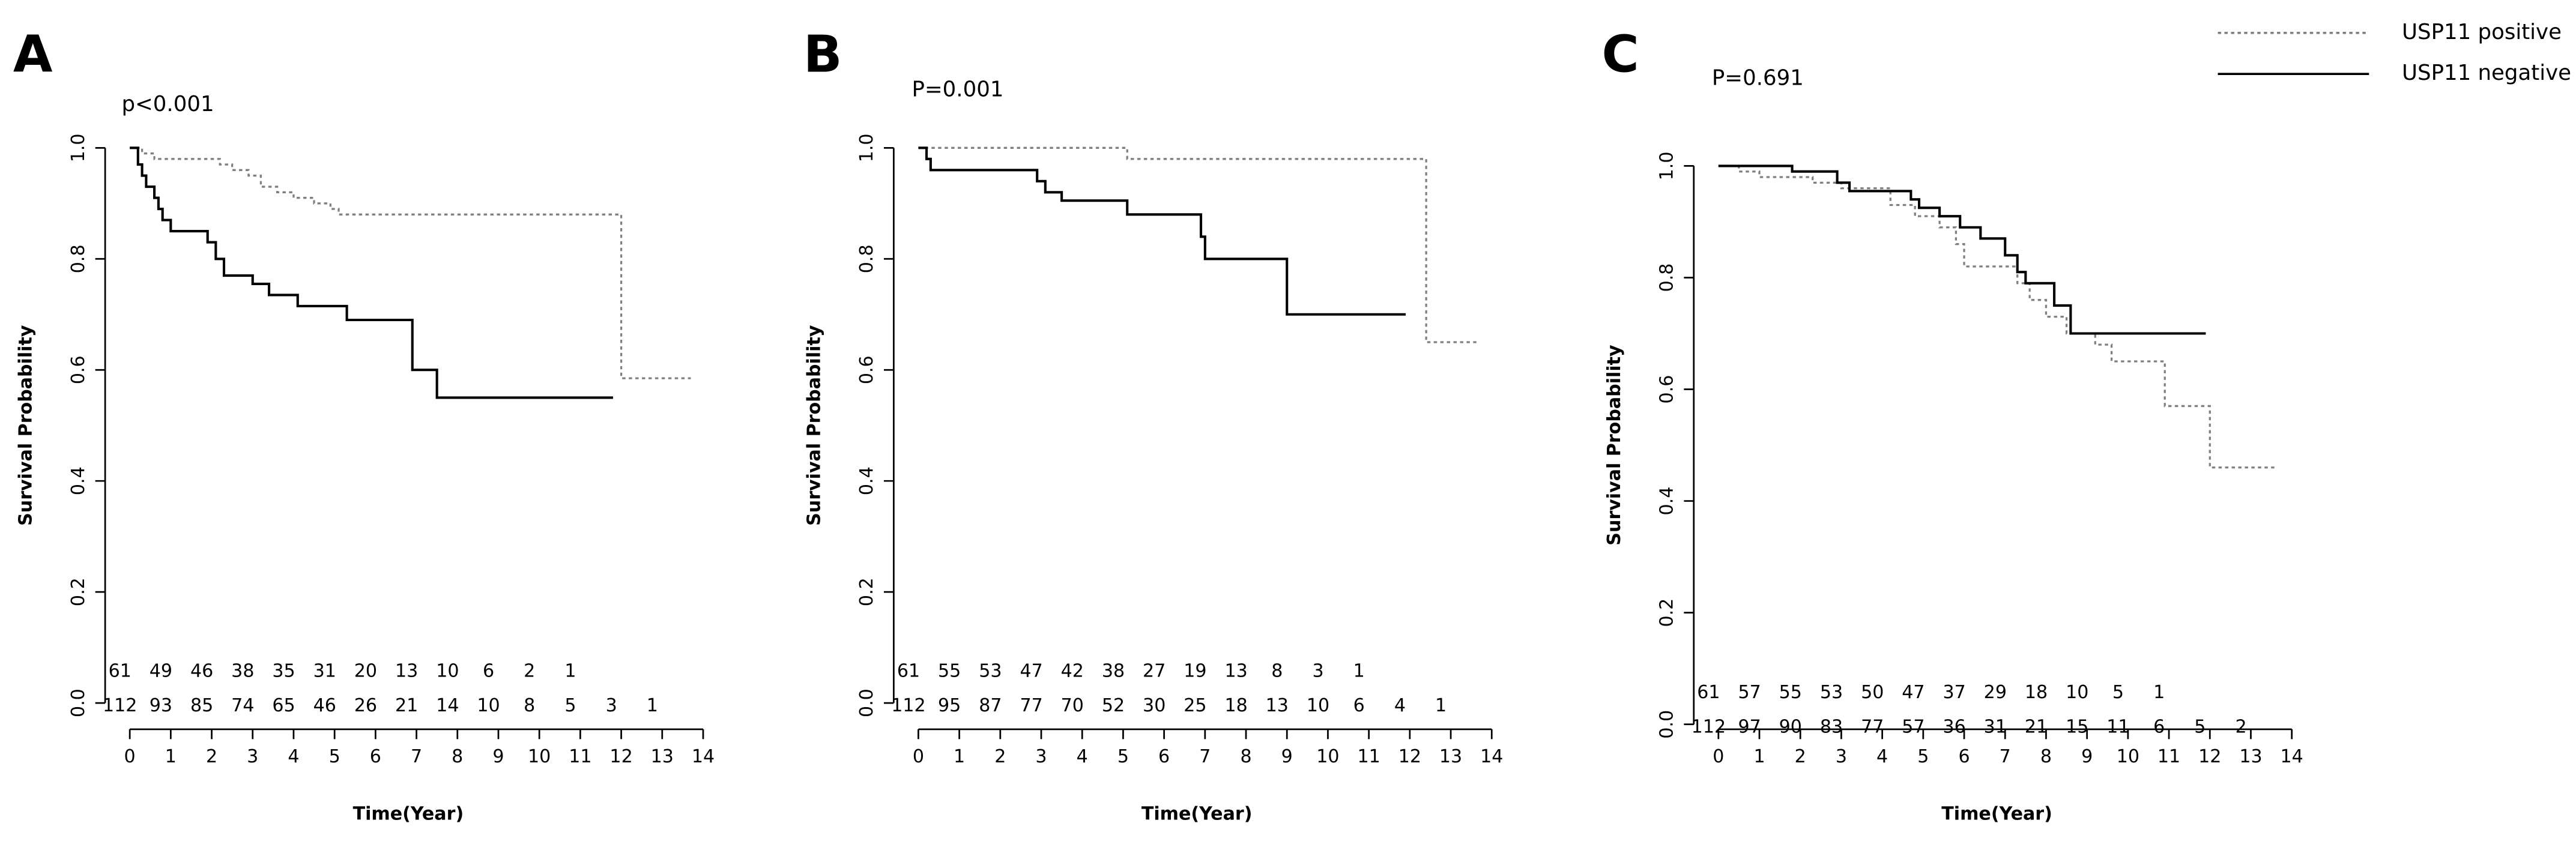 The height and width of the screenshot is (841, 2576). I want to click on x-tick-label: 8, so click(457, 756).